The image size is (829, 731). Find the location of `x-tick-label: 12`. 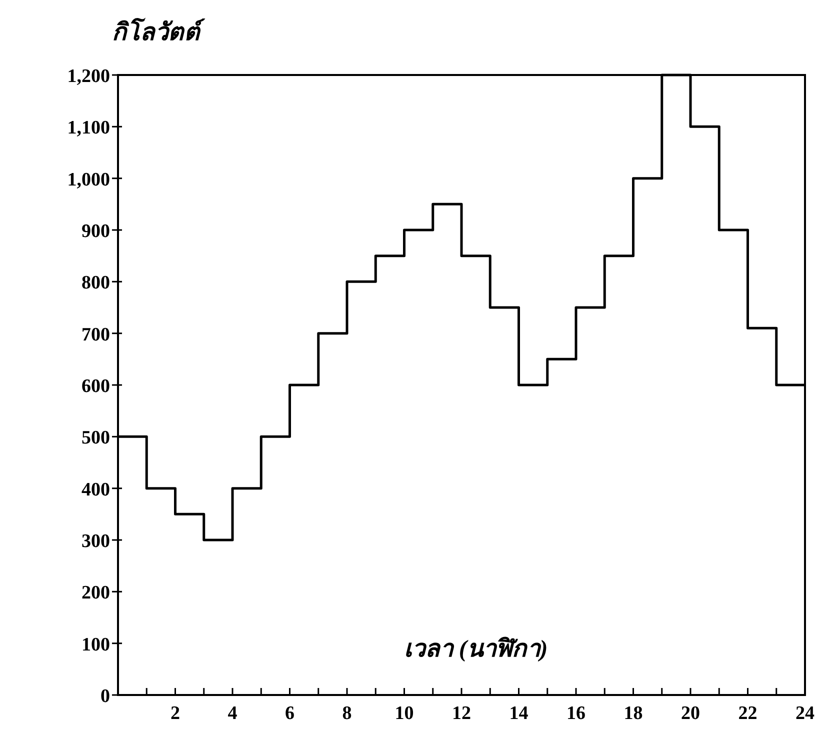

x-tick-label: 12 is located at coordinates (461, 713).